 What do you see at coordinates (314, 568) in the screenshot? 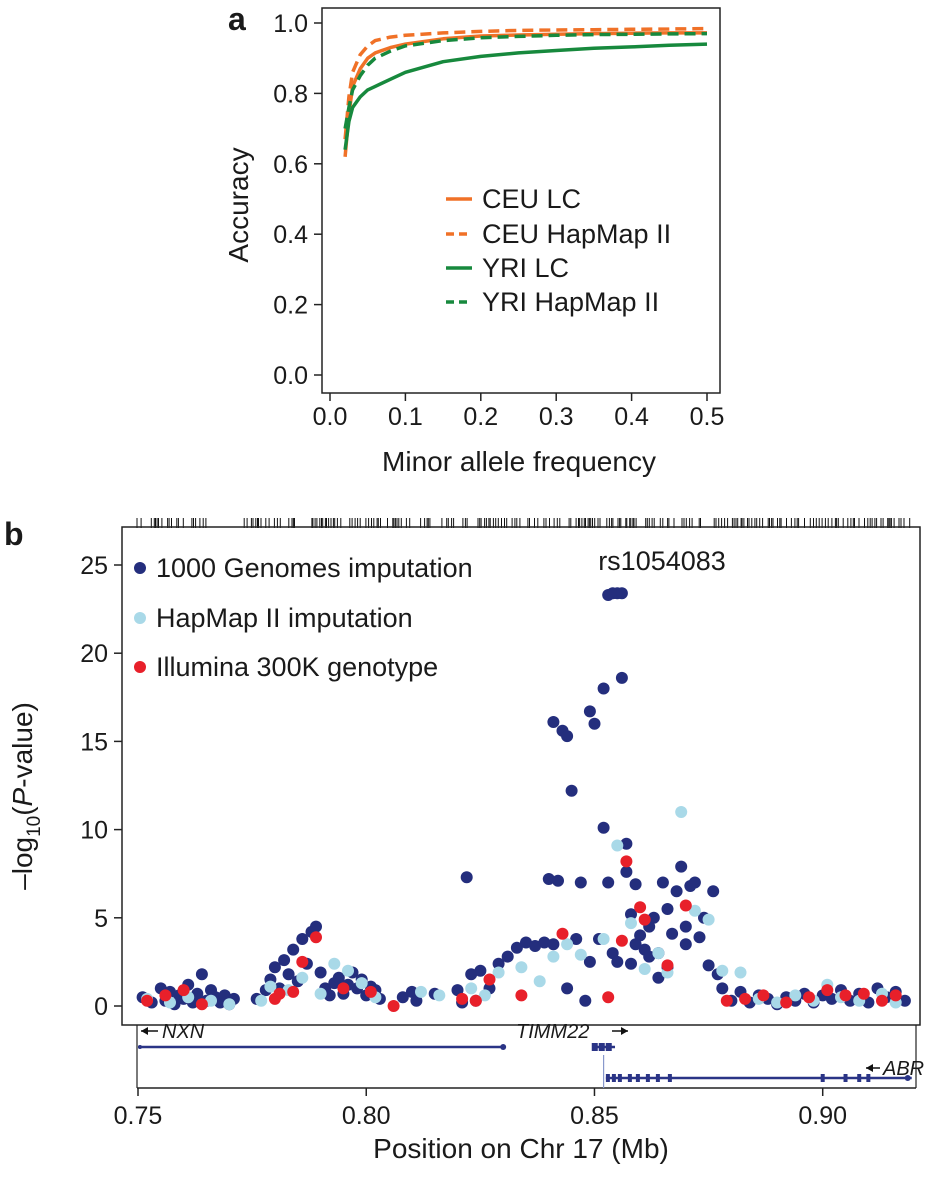
I see `legend-label: 1000 Genomes imputation` at bounding box center [314, 568].